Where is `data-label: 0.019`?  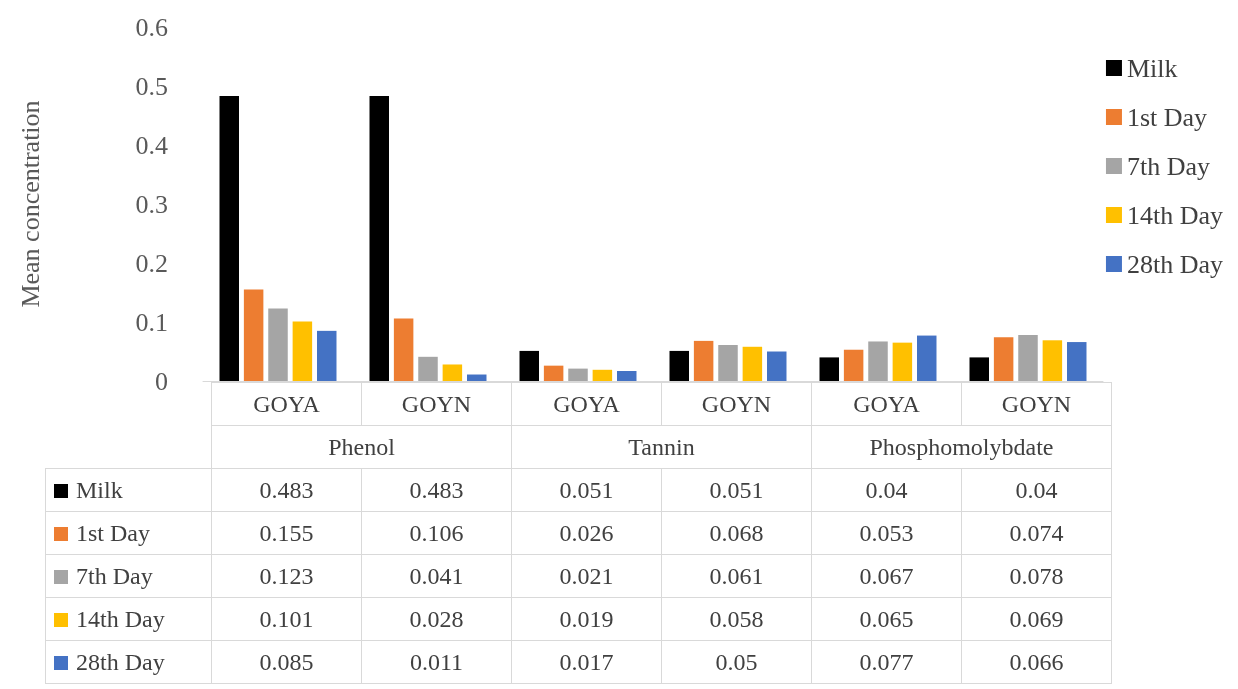
data-label: 0.019 is located at coordinates (586, 619).